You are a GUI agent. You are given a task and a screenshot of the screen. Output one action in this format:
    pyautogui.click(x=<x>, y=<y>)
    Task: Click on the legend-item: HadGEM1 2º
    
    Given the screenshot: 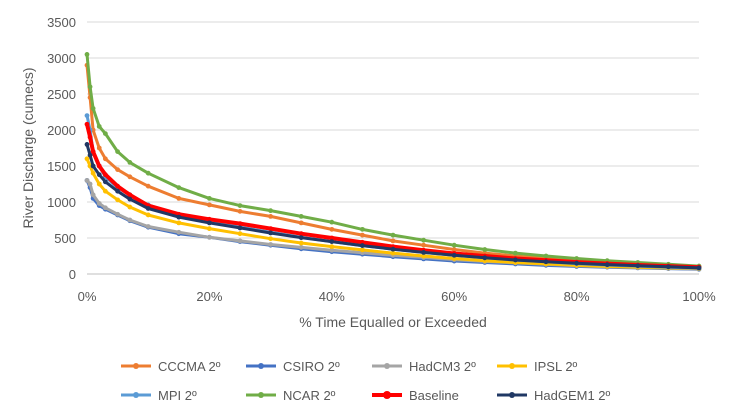 What is the action you would take?
    pyautogui.click(x=554, y=395)
    